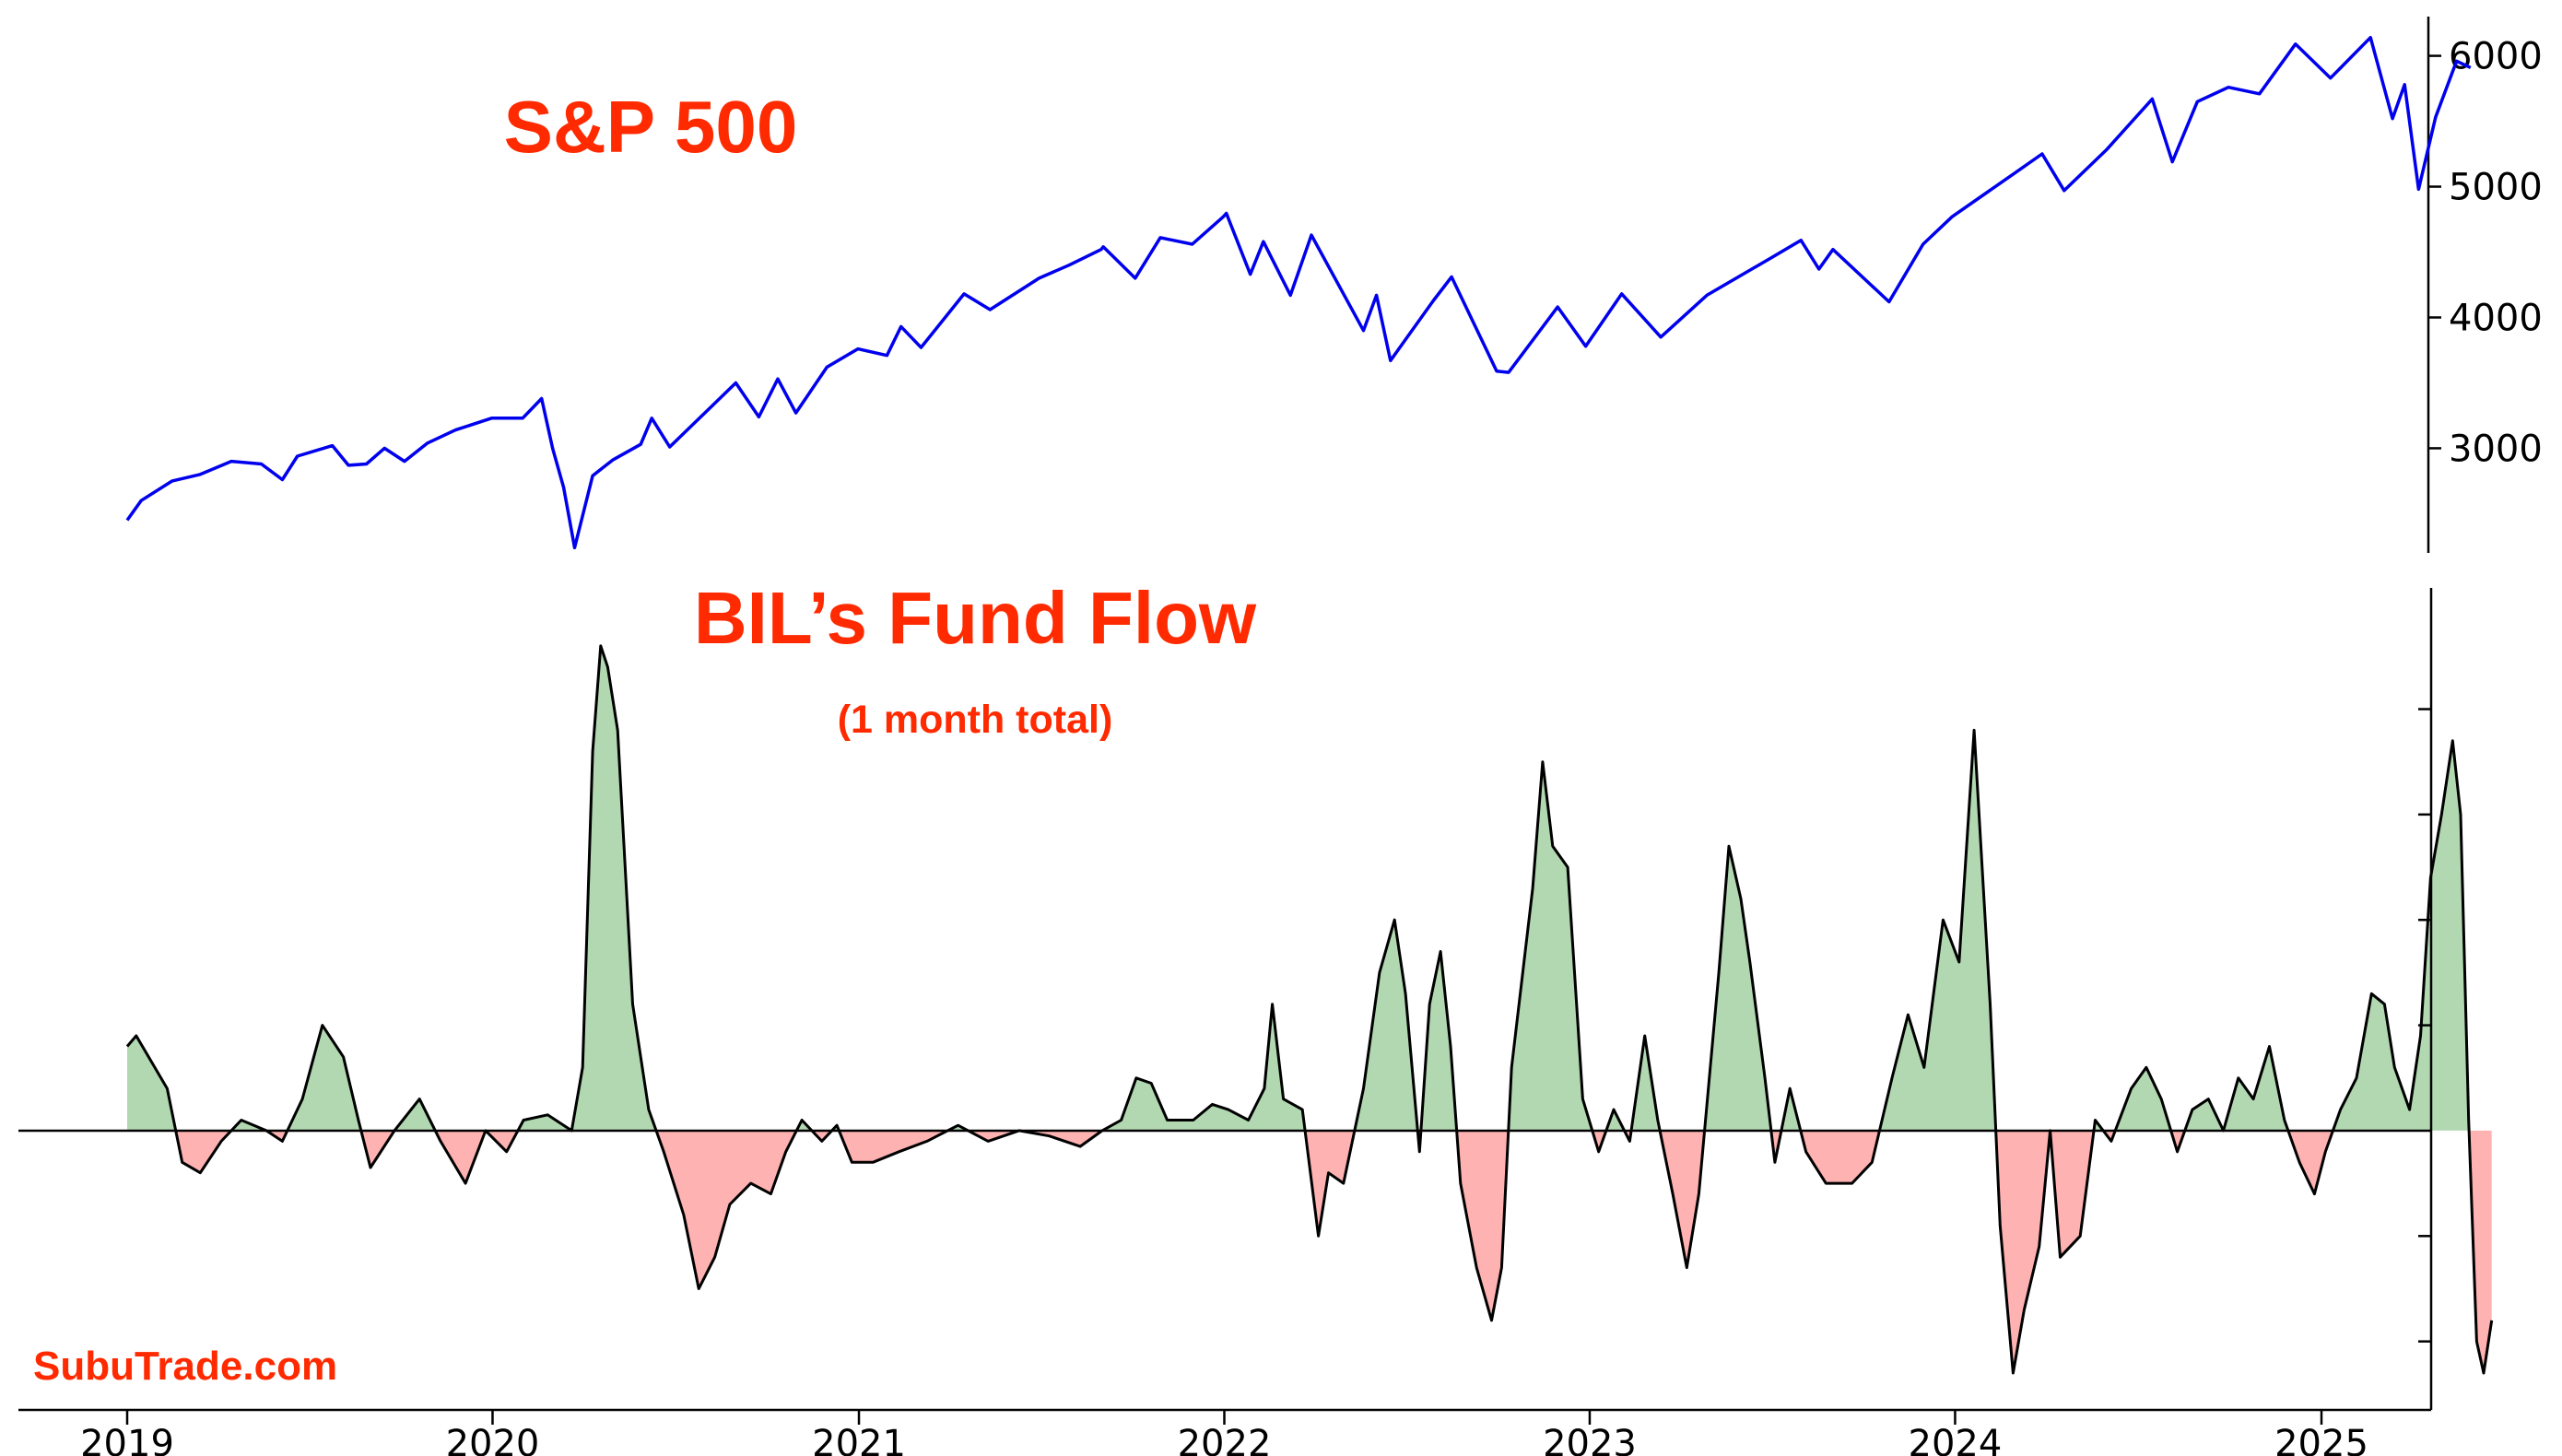 The width and height of the screenshot is (2562, 1456). Describe the element at coordinates (2496, 188) in the screenshot. I see `sp500-y-tick-label: 5000` at that location.